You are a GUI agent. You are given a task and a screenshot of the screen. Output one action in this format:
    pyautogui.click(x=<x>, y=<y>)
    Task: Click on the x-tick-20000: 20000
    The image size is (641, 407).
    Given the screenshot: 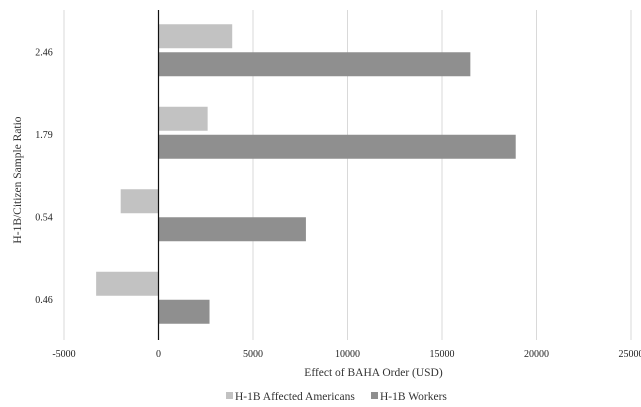 What is the action you would take?
    pyautogui.click(x=536, y=354)
    